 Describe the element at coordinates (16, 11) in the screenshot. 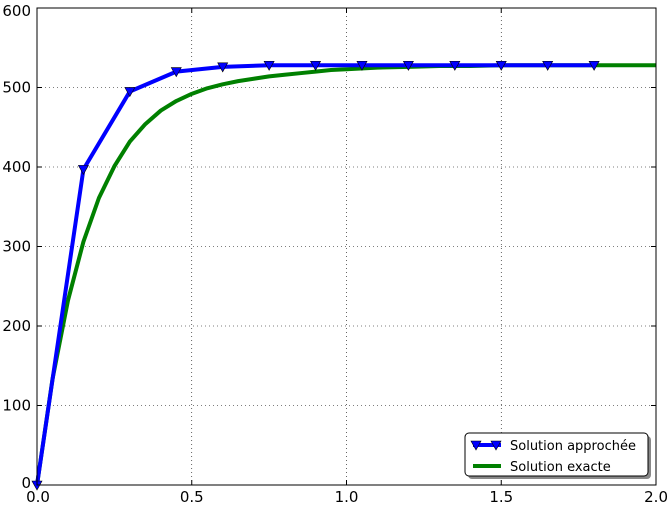

I see `y-tick-label: 600` at that location.